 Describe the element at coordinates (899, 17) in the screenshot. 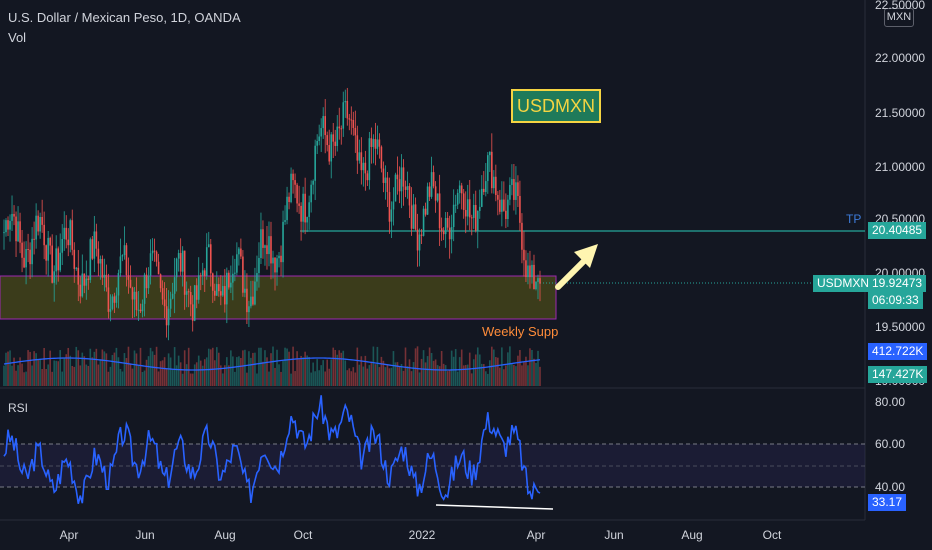

I see `currency-badge: MXN` at that location.